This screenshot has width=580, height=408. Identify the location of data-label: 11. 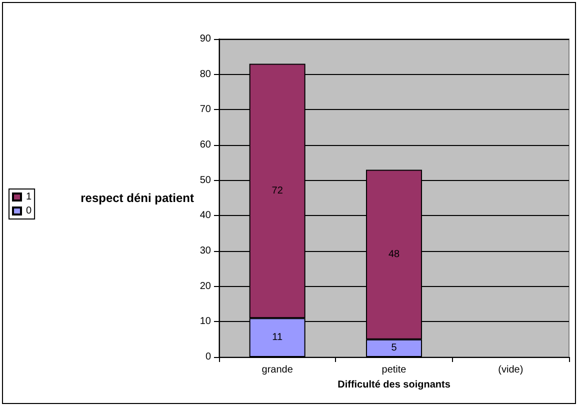
(277, 338).